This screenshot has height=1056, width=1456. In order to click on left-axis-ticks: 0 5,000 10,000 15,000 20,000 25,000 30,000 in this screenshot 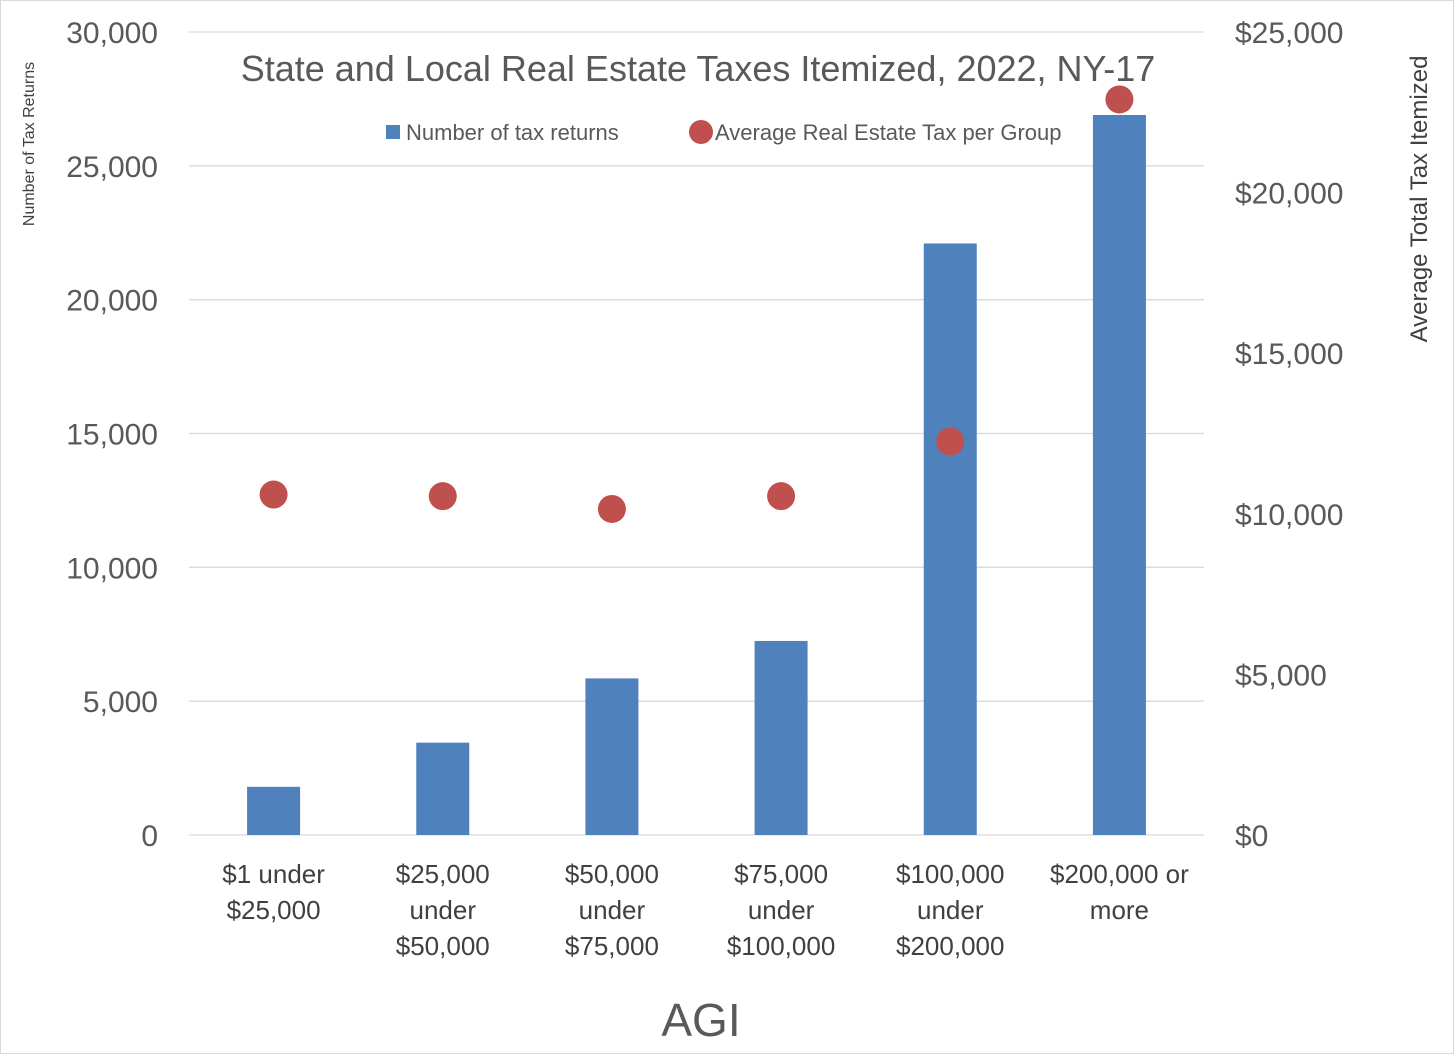, I will do `click(112, 435)`.